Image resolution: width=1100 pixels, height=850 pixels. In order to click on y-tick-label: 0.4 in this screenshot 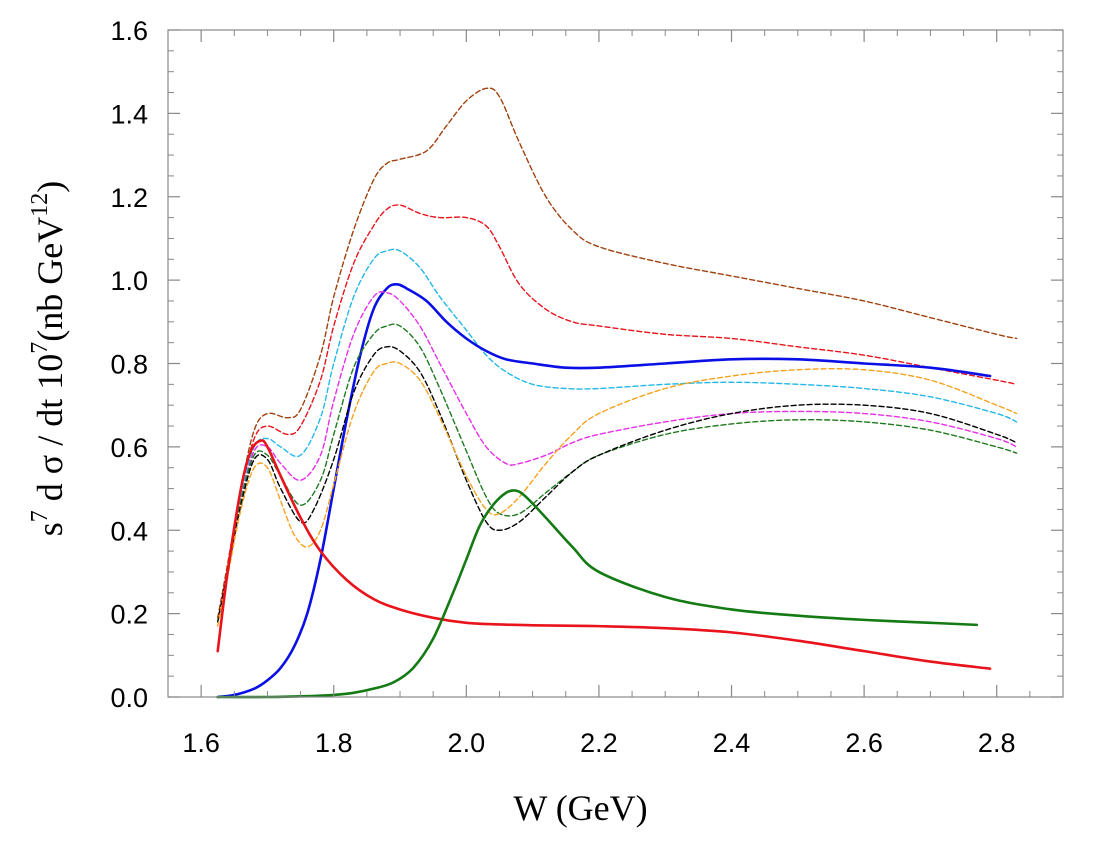, I will do `click(129, 531)`.